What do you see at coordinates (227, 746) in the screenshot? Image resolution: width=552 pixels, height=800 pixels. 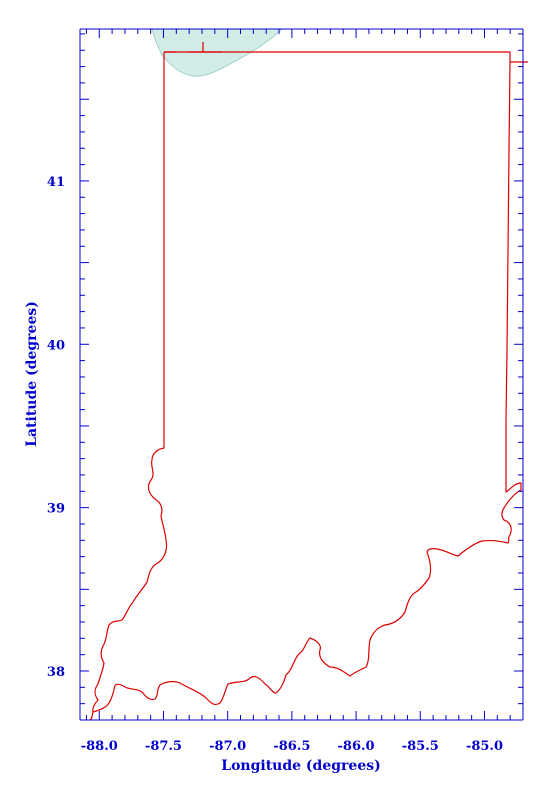 I see `x-tick-label: -87.0` at bounding box center [227, 746].